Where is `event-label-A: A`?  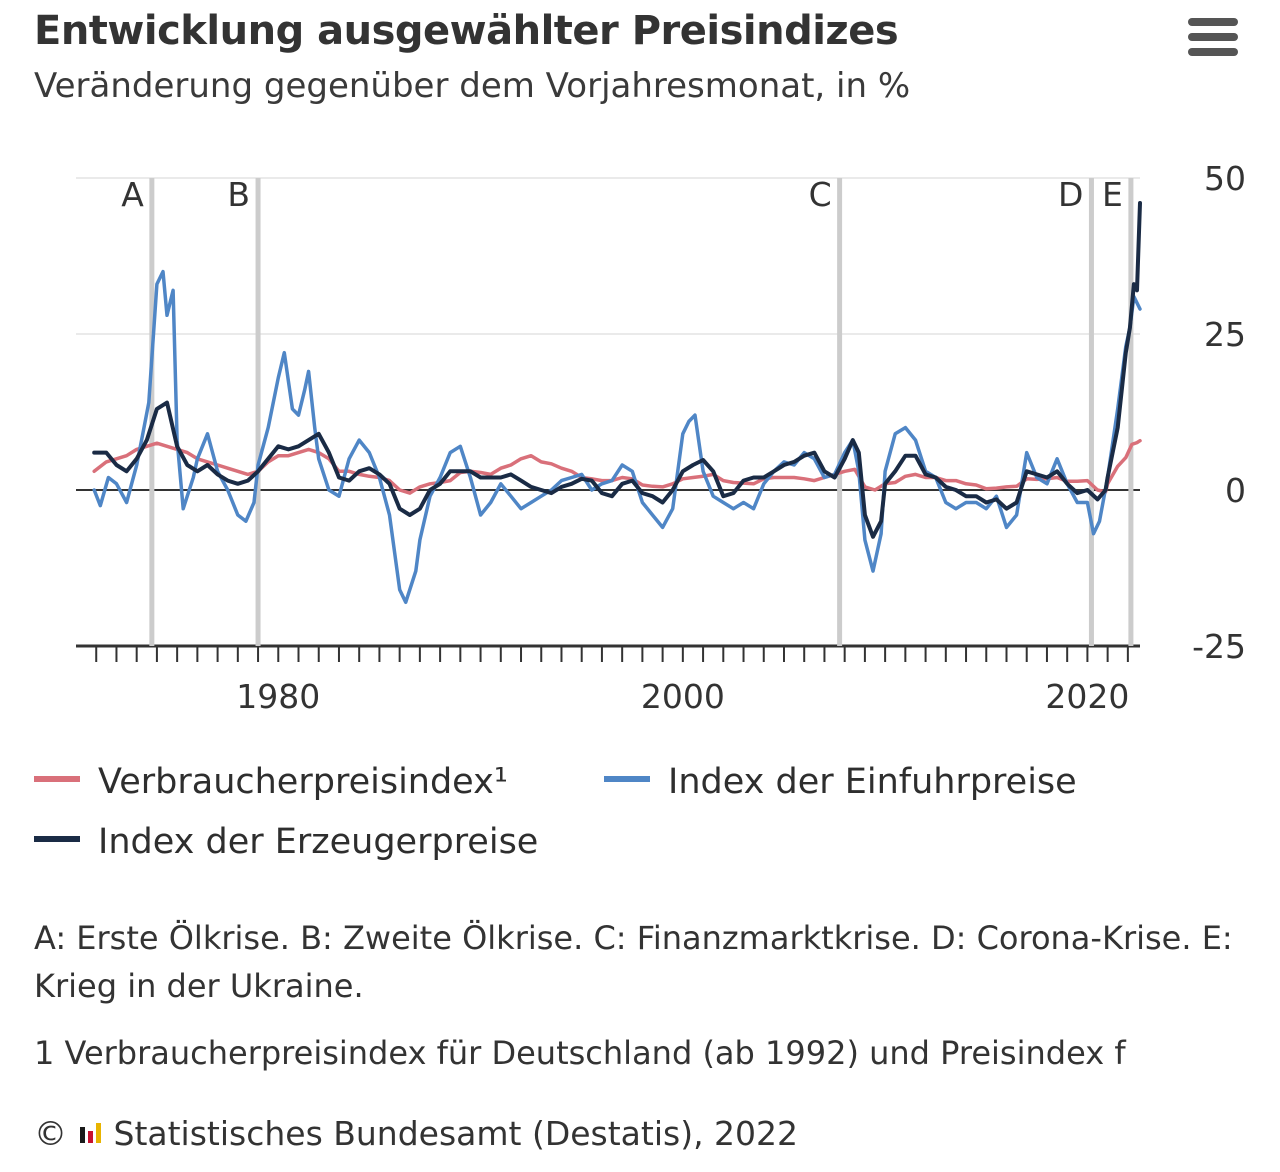
event-label-A: A is located at coordinates (132, 194).